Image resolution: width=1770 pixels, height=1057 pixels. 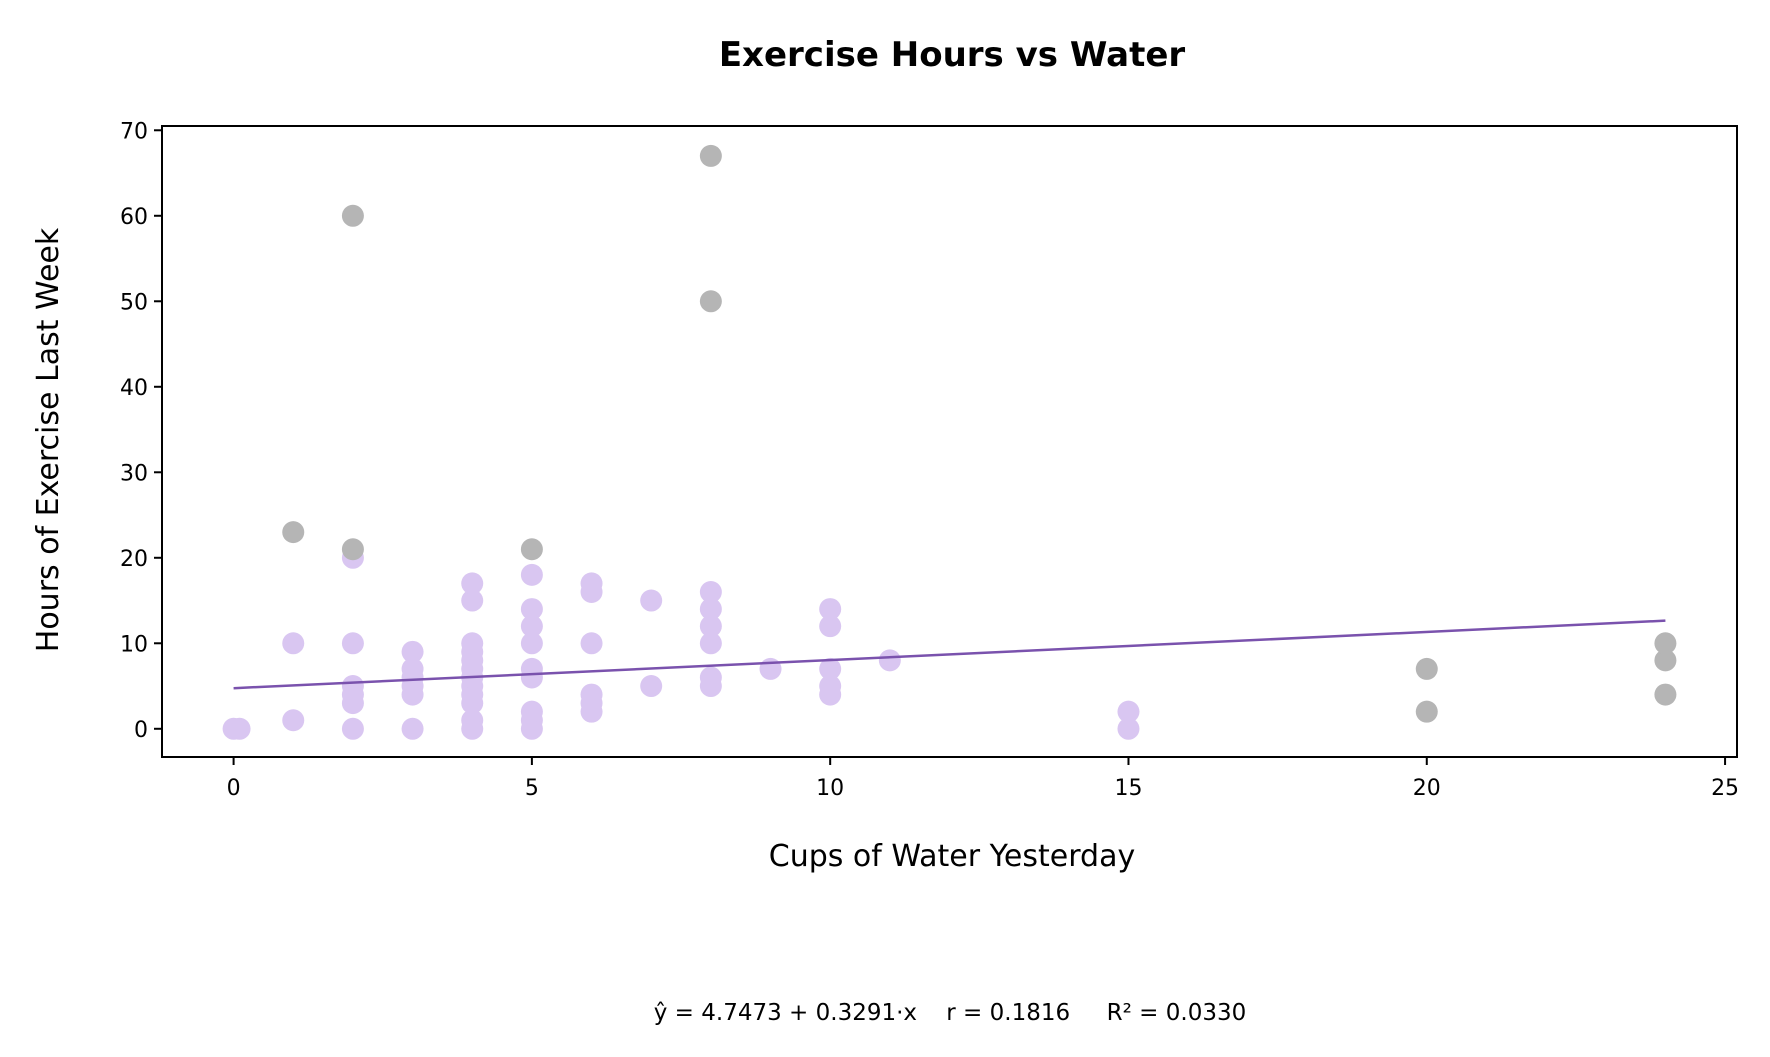 What do you see at coordinates (134, 131) in the screenshot?
I see `y-tick-label: 70` at bounding box center [134, 131].